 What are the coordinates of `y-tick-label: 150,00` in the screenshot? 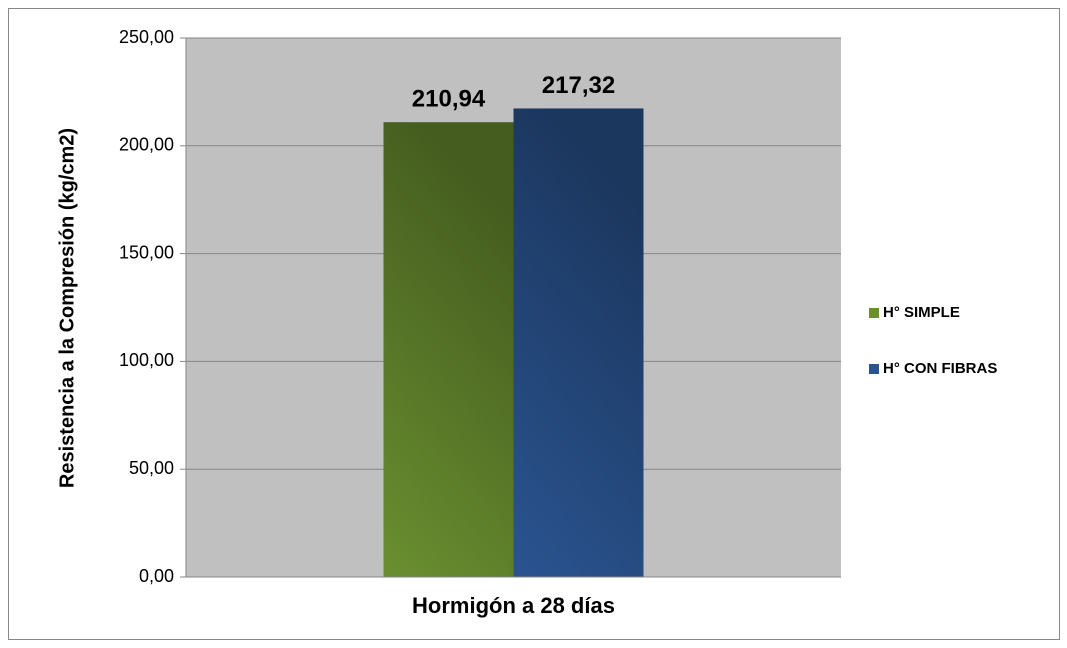 It's located at (146, 252).